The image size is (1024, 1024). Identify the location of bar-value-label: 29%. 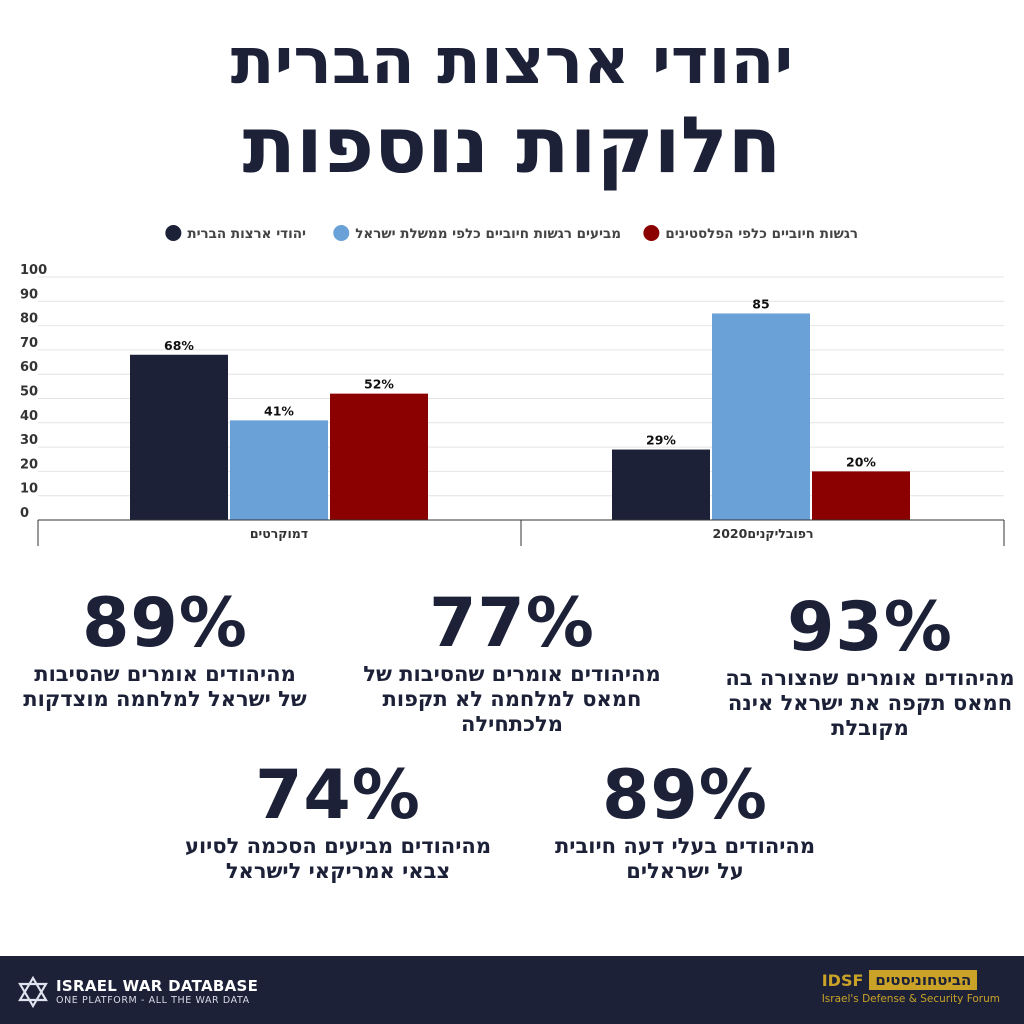
(661, 440).